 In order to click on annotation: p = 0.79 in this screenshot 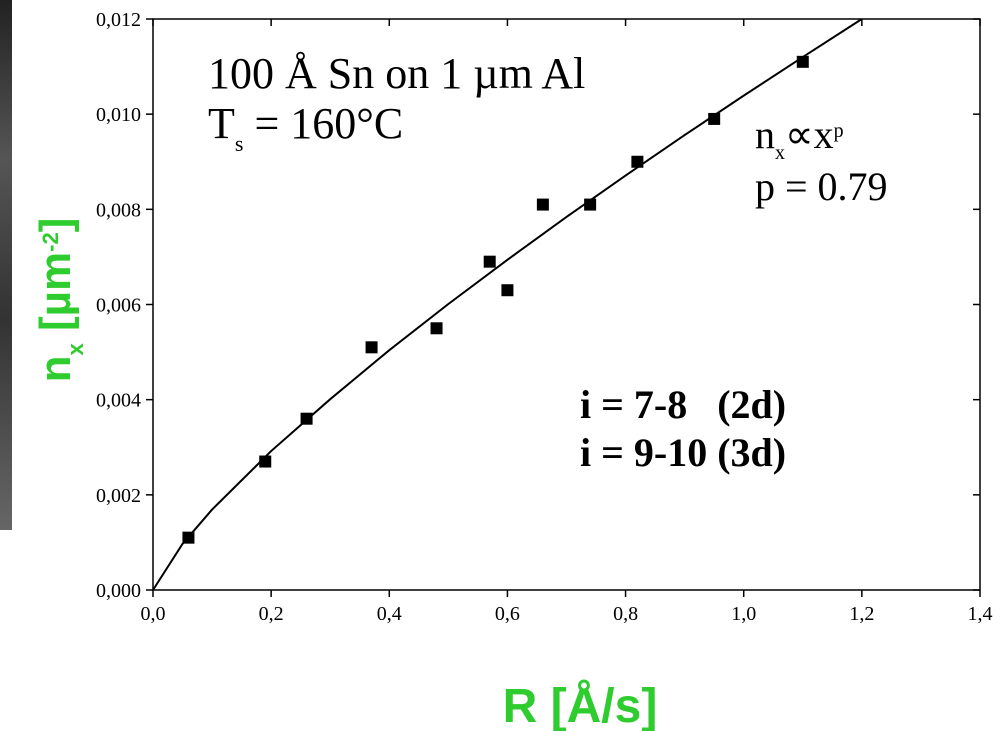, I will do `click(821, 186)`.